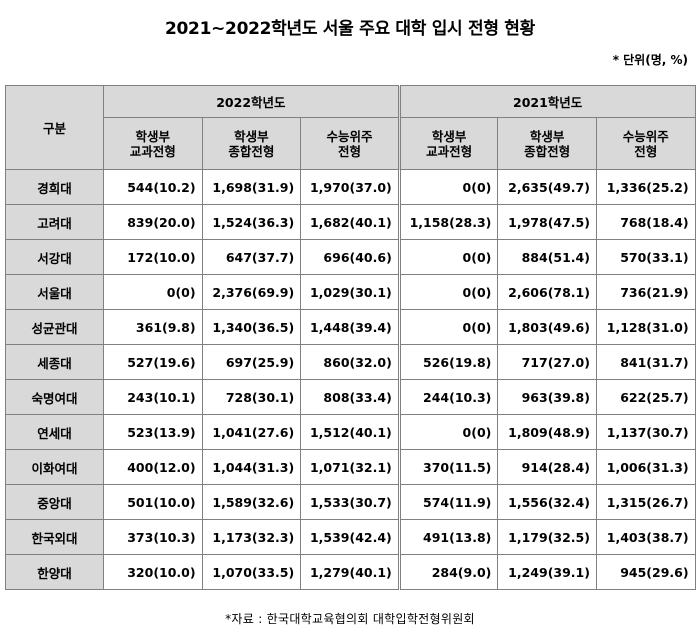  What do you see at coordinates (54, 187) in the screenshot?
I see `university-name: 경희대` at bounding box center [54, 187].